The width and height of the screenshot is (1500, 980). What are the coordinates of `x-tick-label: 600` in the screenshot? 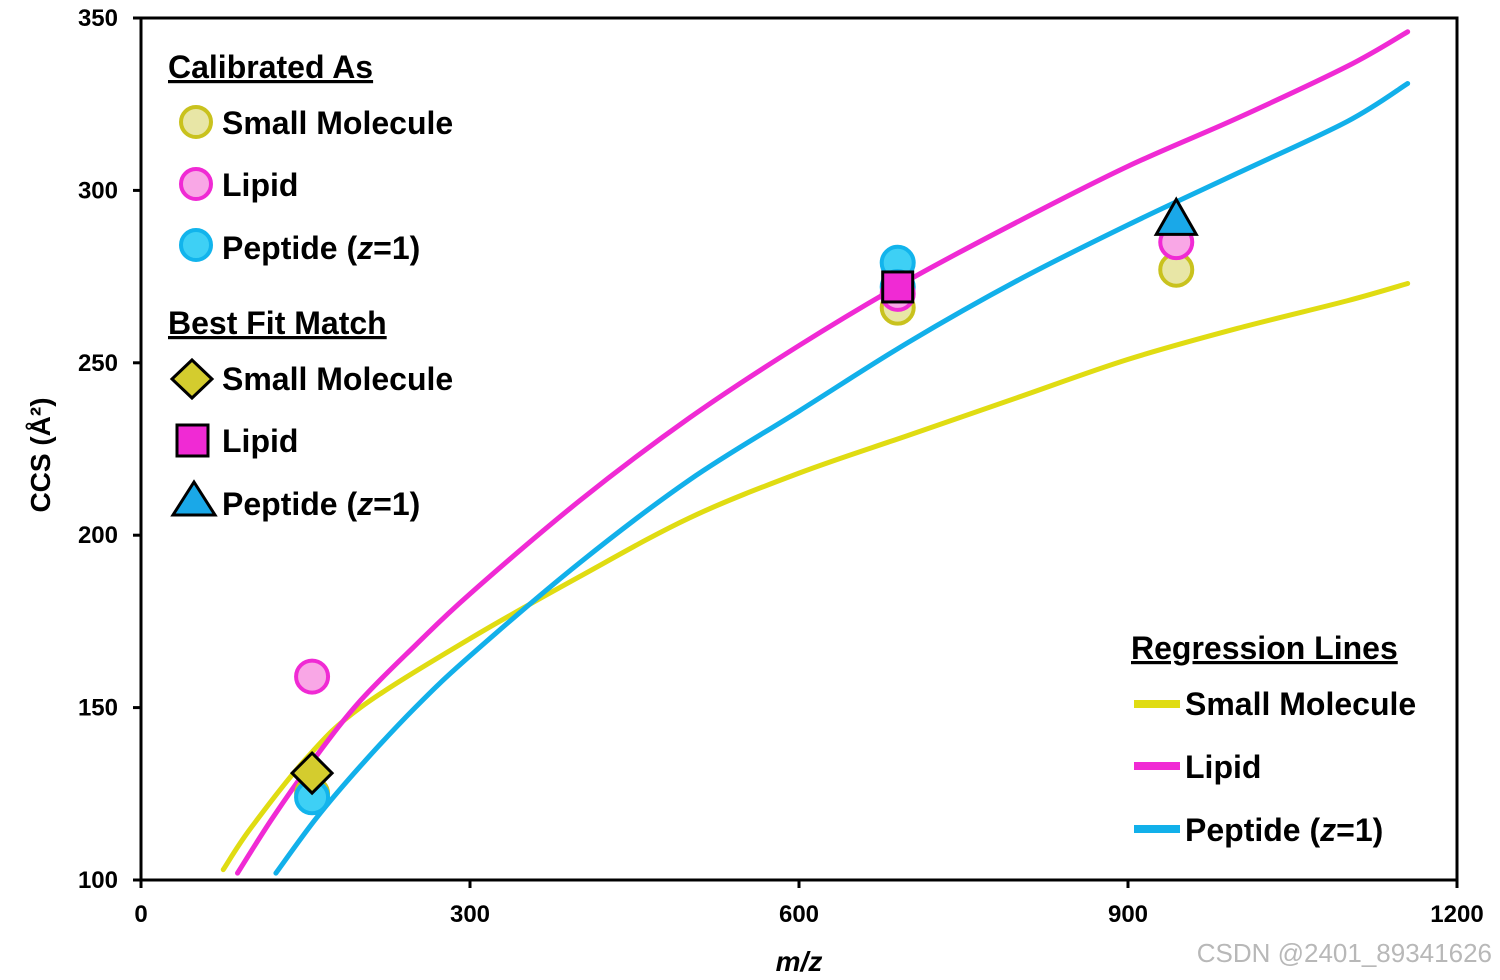 It's located at (799, 914).